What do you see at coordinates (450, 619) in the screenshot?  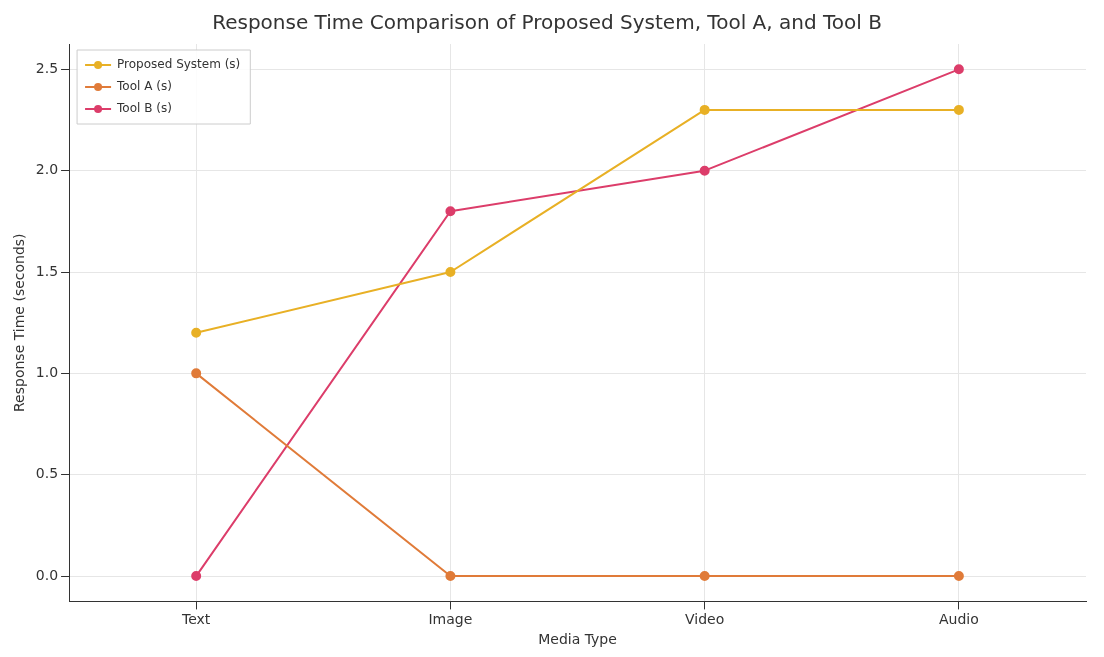 I see `x-tick-label: Image` at bounding box center [450, 619].